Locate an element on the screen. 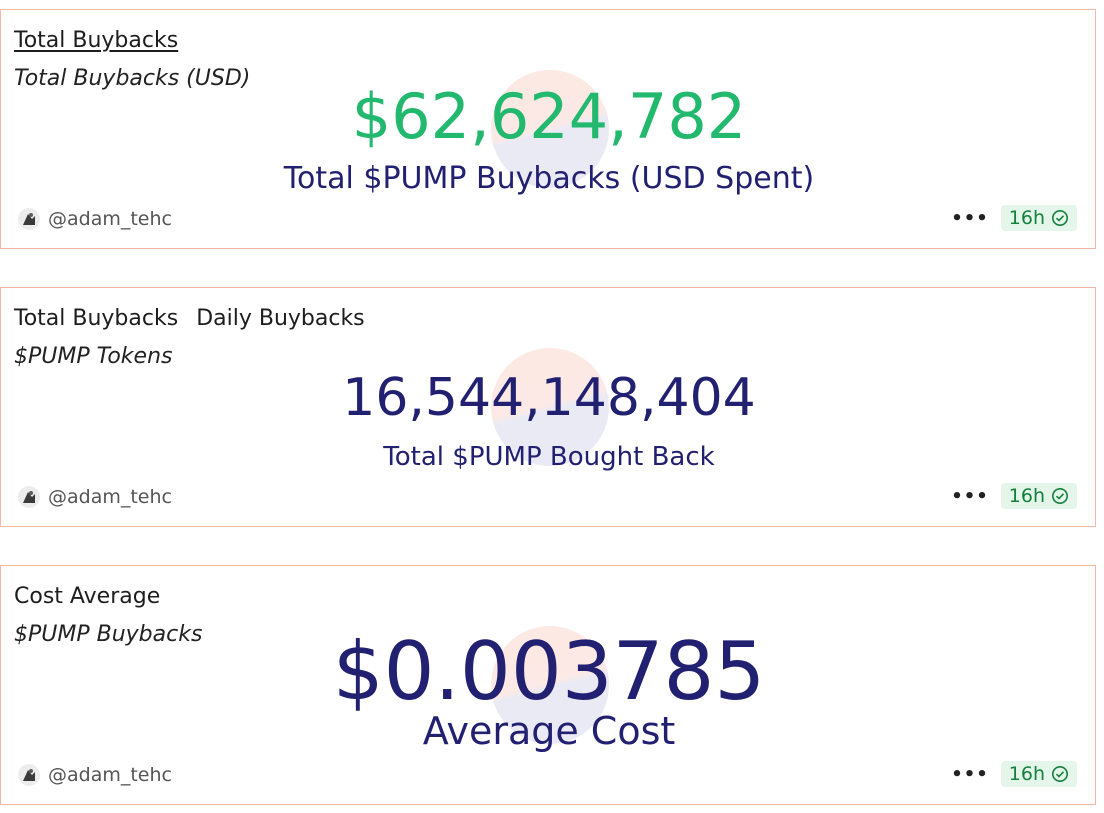  counter-value: $0.003785 is located at coordinates (549, 671).